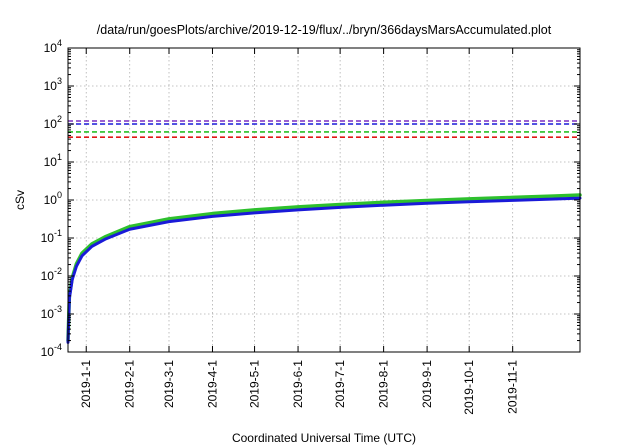 This screenshot has width=640, height=448. What do you see at coordinates (53, 122) in the screenshot?
I see `y-tick-label: 10²` at bounding box center [53, 122].